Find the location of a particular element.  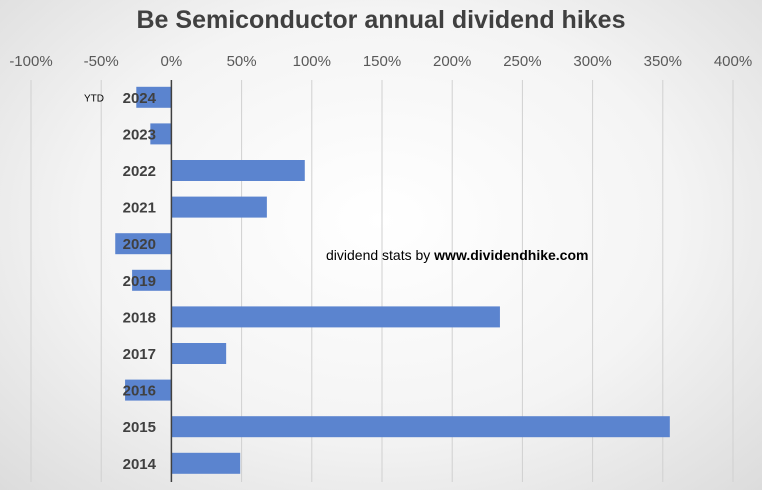

category-label: 2023 is located at coordinates (139, 134).